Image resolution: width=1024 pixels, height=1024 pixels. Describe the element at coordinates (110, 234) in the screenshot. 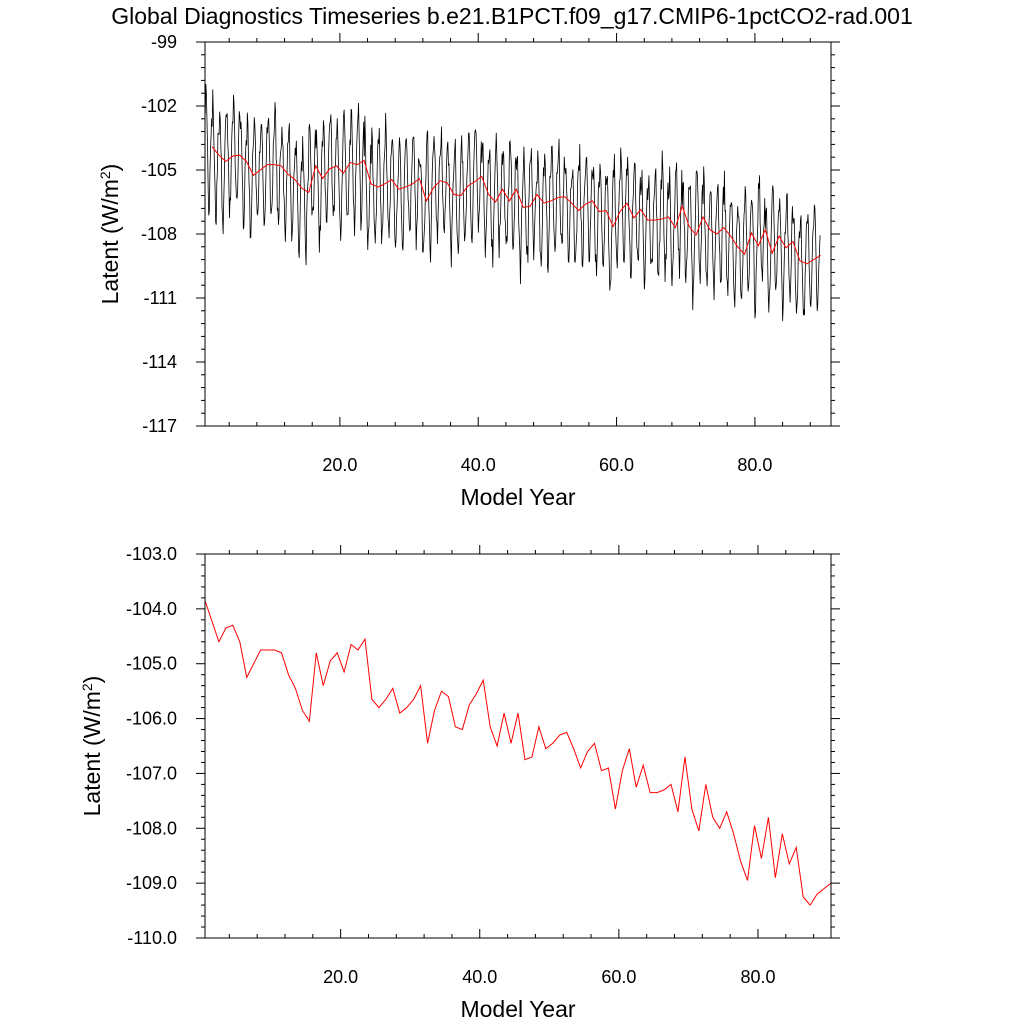

I see `top-y-axis-label: Latent (W/m2)` at that location.